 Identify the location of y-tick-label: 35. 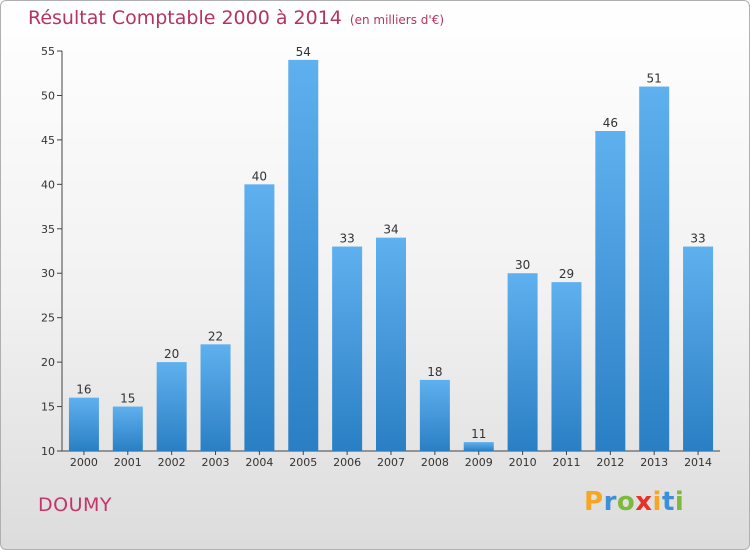
(48, 229).